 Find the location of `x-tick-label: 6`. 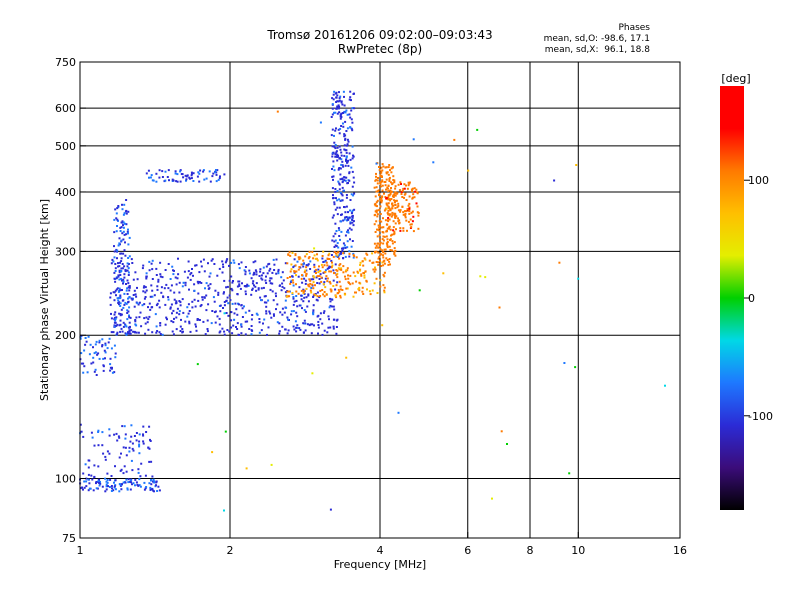

x-tick-label: 6 is located at coordinates (467, 550).